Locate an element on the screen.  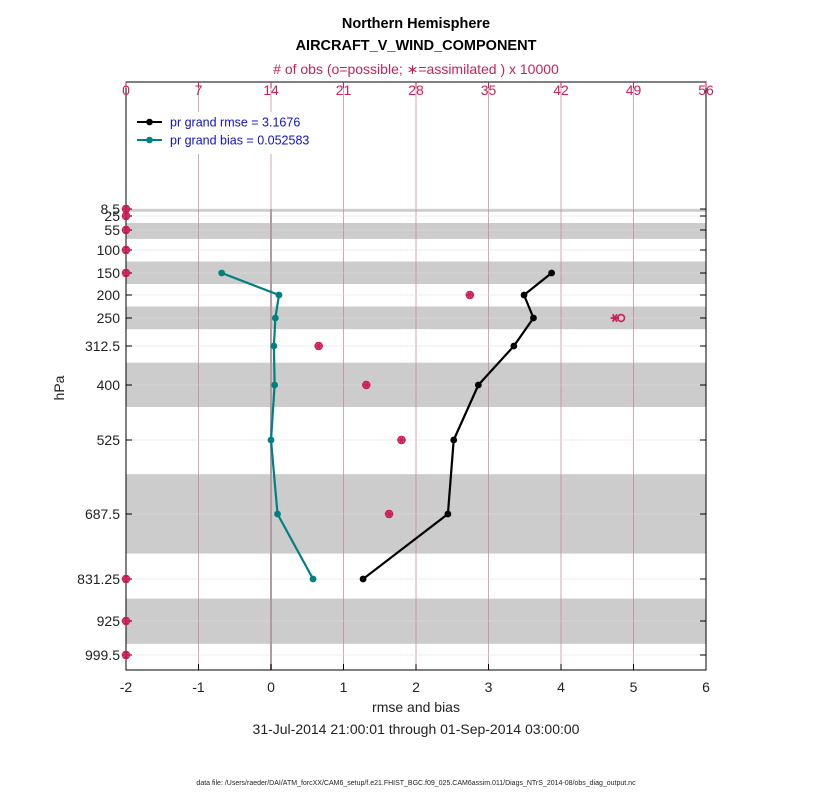
obs-assimilated-831.25 is located at coordinates (126, 579).